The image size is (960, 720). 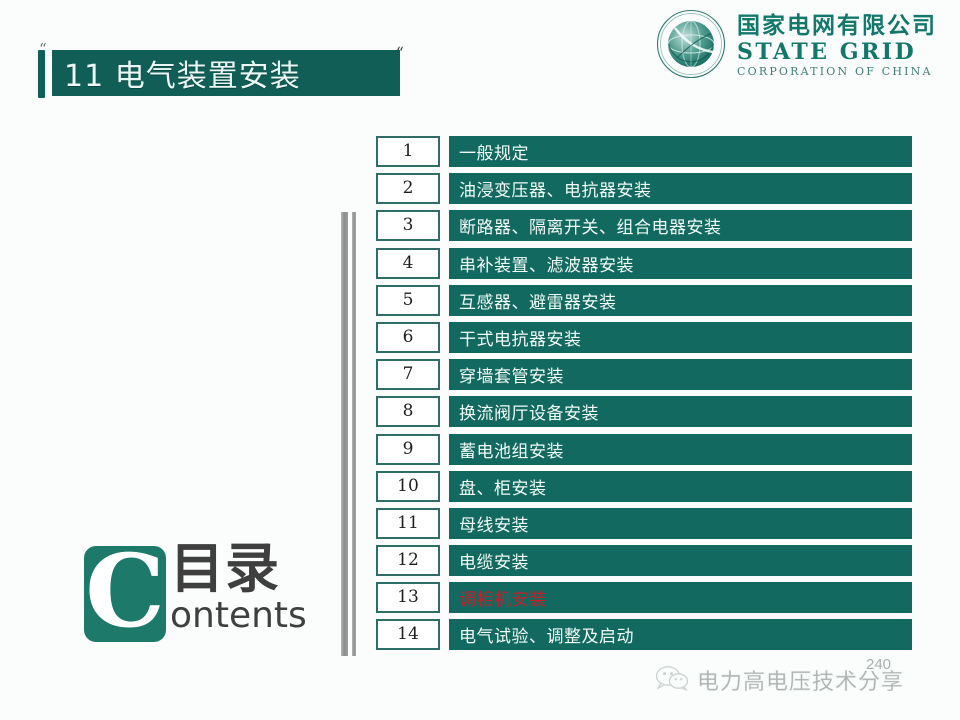 I want to click on toc-label-bar: 调相机安装, so click(x=680, y=598).